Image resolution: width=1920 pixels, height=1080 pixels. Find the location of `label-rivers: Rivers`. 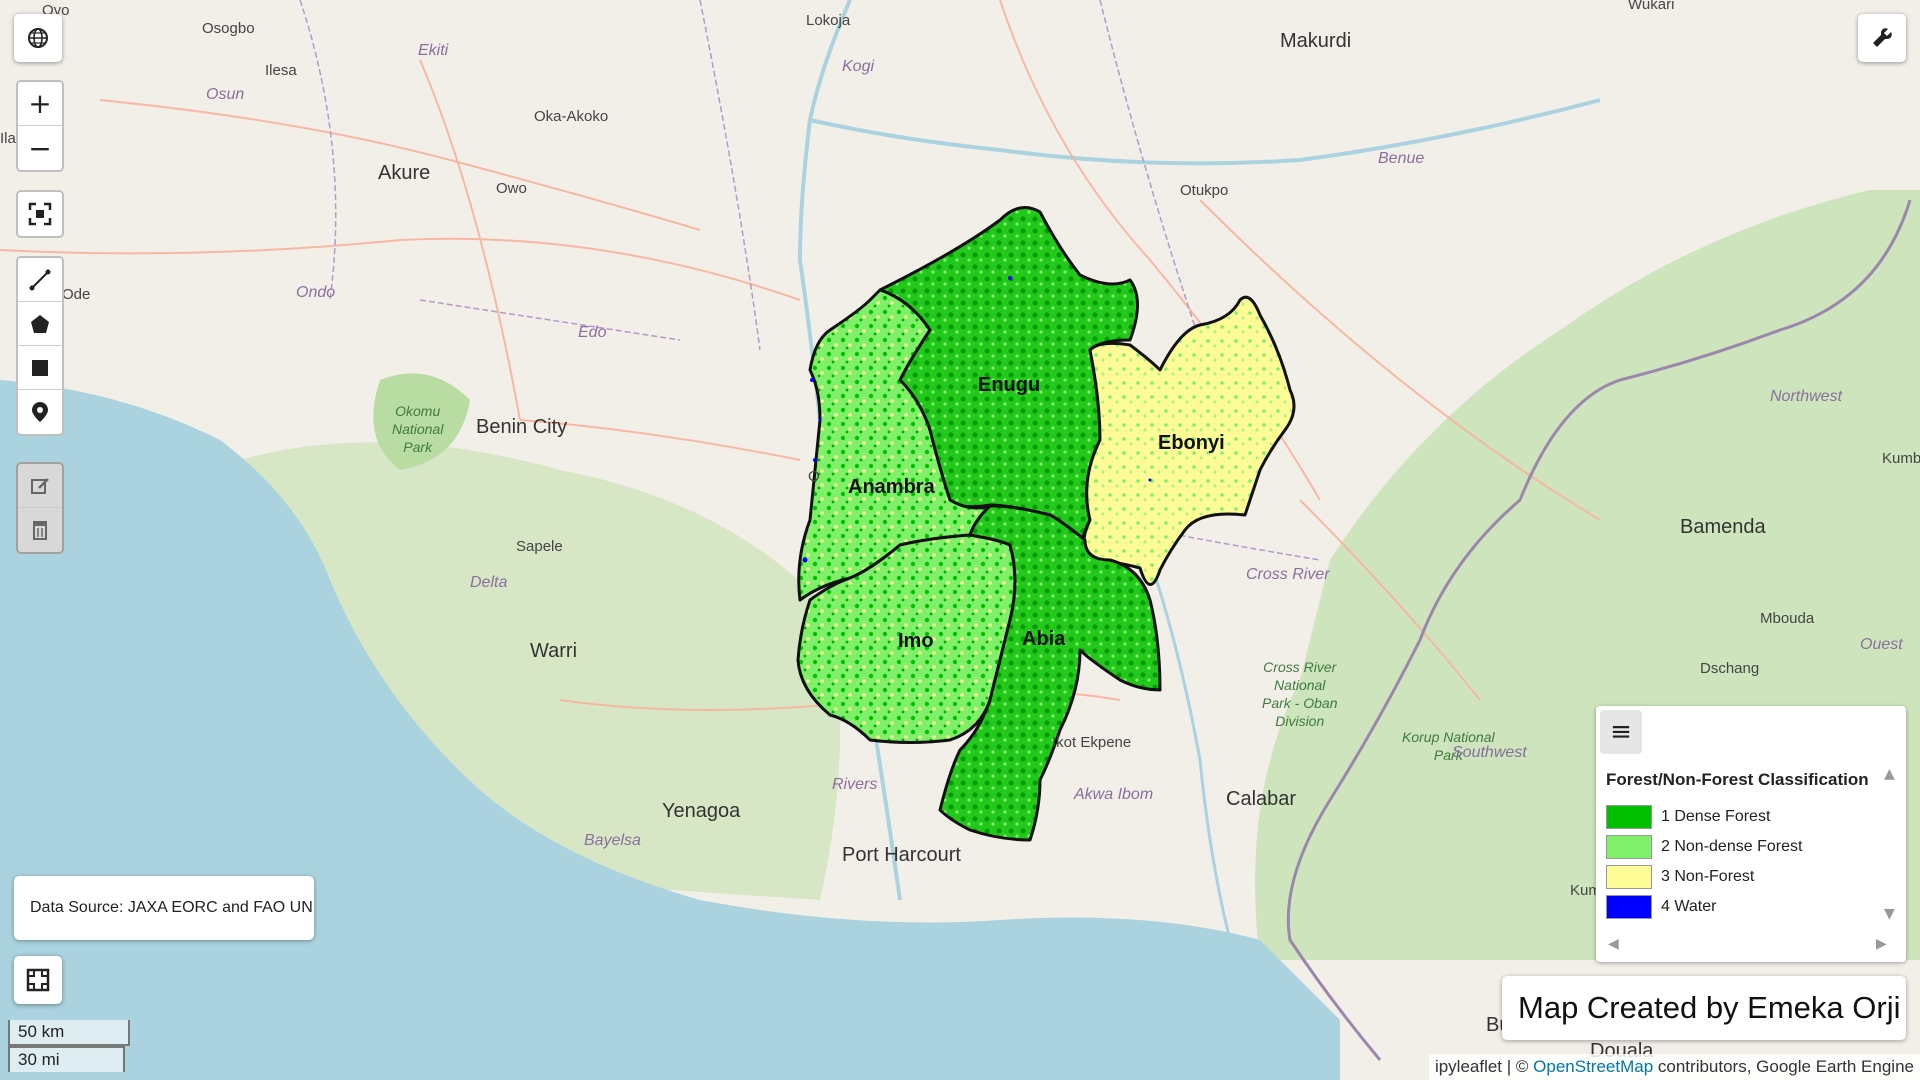

label-rivers: Rivers is located at coordinates (855, 784).